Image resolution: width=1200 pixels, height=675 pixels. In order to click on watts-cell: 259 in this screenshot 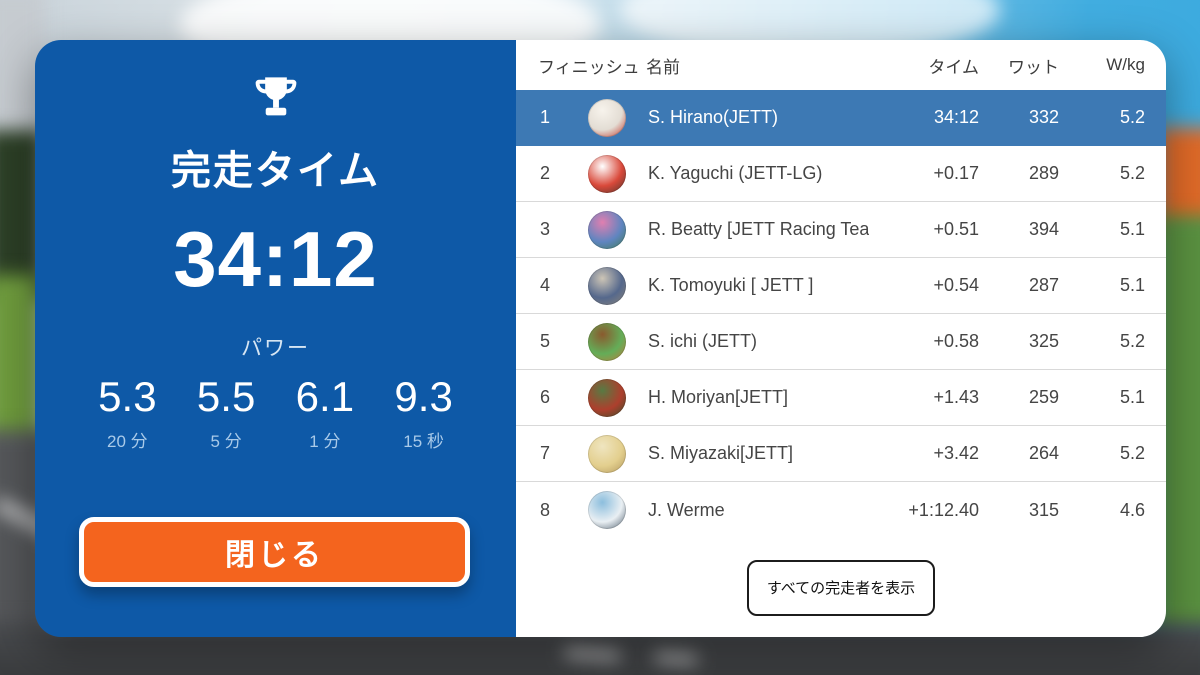, I will do `click(1043, 397)`.